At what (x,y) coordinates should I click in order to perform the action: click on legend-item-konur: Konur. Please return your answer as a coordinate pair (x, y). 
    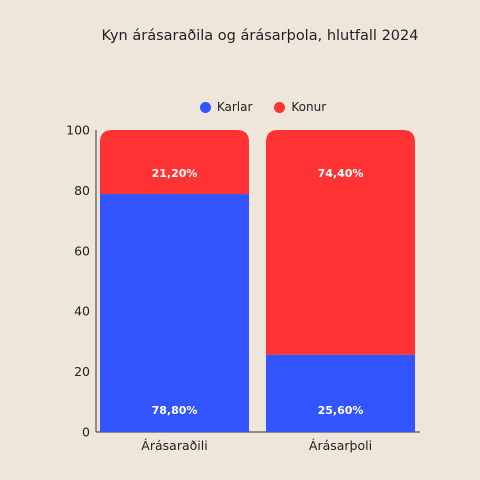
    Looking at the image, I should click on (300, 107).